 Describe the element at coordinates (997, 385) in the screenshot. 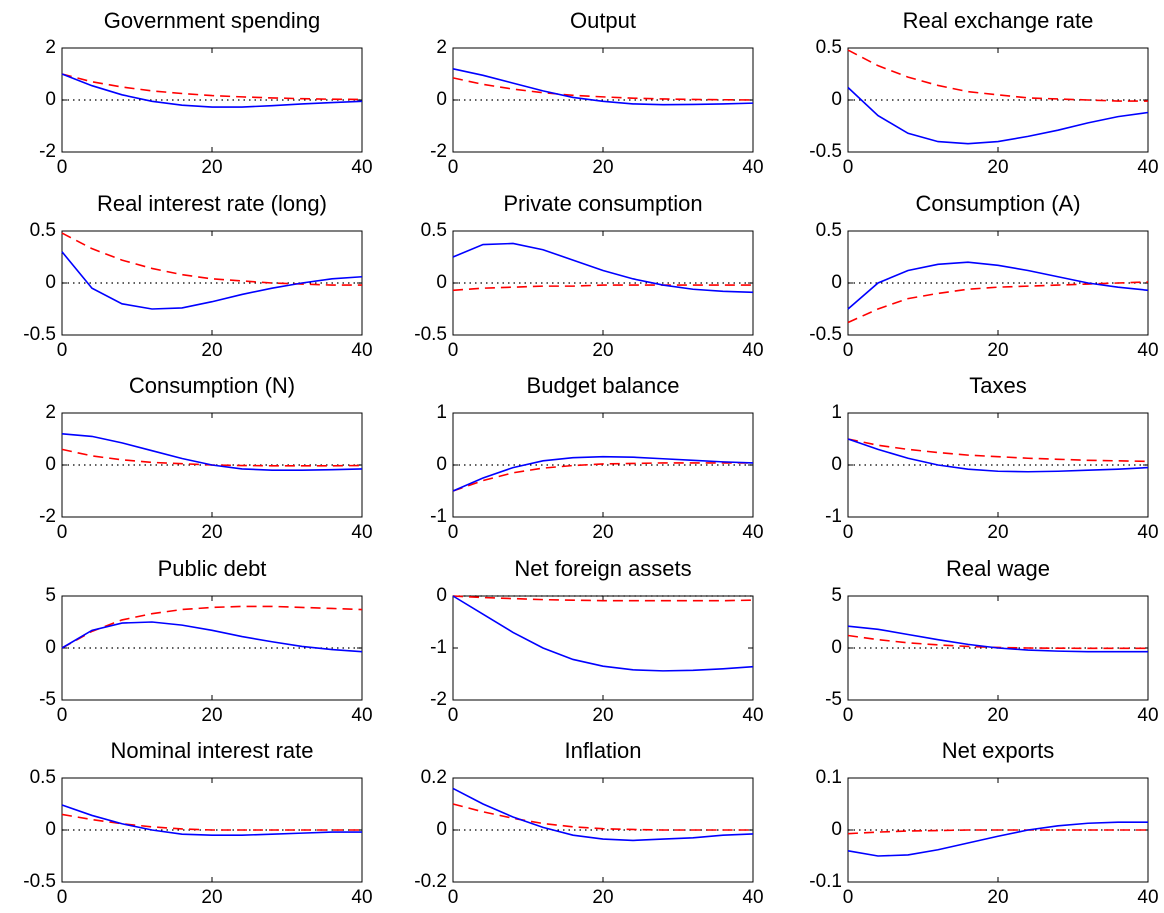

I see `panel-title: Taxes` at that location.